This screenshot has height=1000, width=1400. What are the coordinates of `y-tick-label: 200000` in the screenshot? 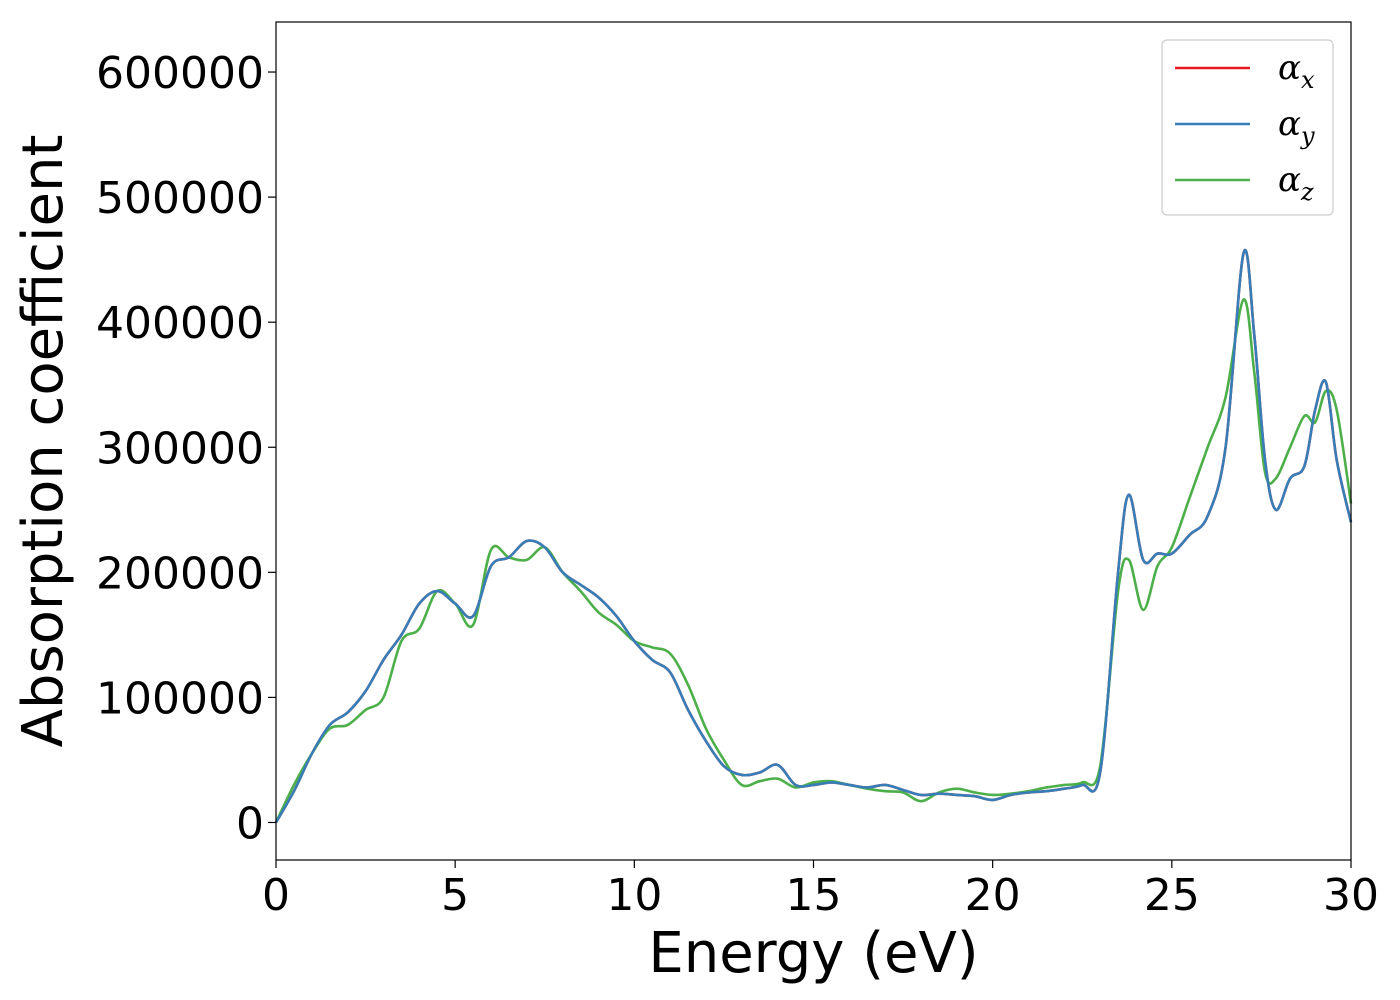 It's located at (180, 573).